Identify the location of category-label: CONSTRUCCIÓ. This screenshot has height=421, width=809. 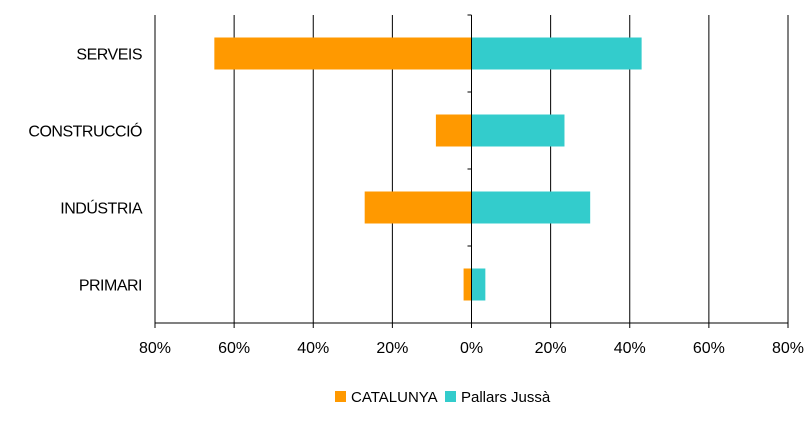
(85, 131).